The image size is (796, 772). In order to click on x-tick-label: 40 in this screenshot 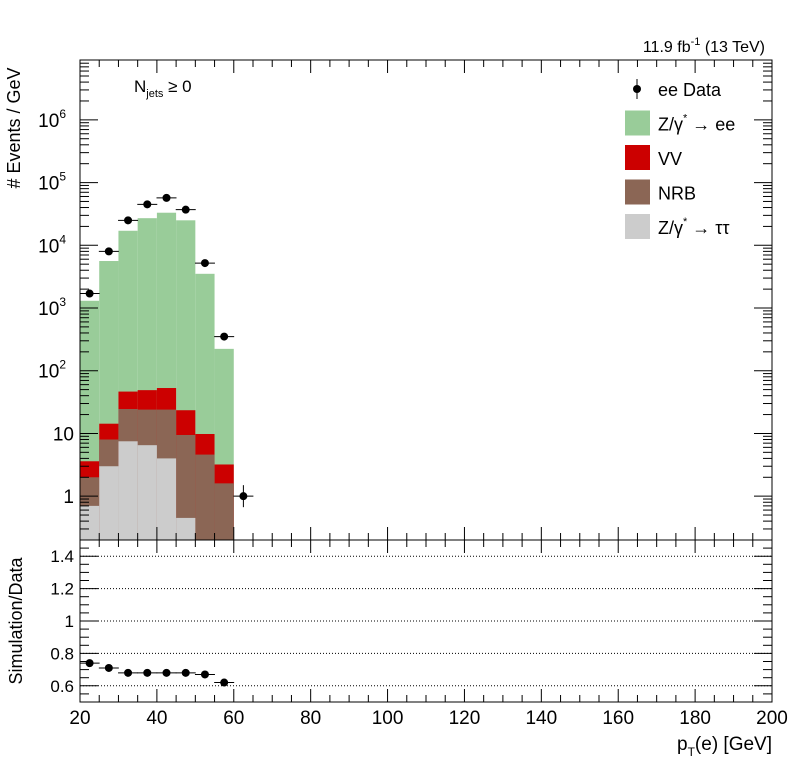, I will do `click(156, 718)`.